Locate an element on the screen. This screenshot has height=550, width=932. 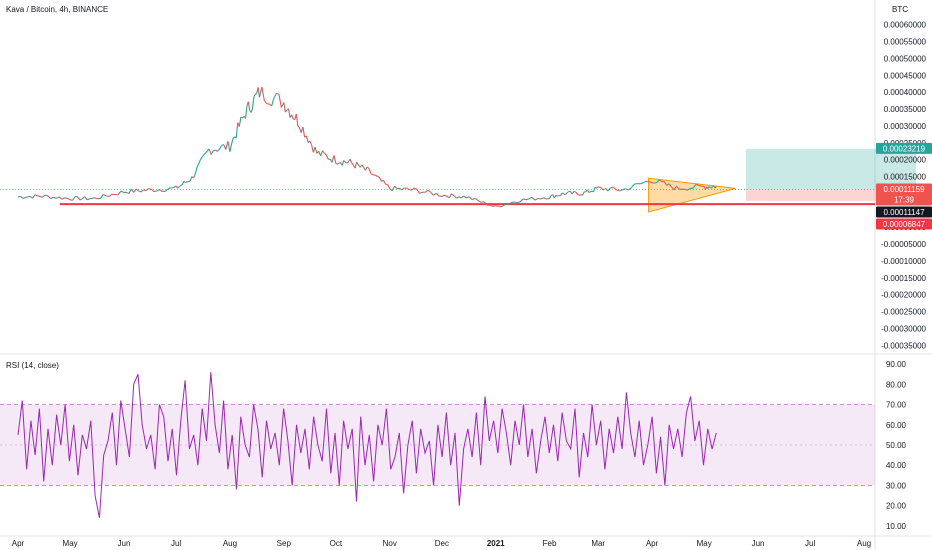
price-tick-label: -0.00010000 is located at coordinates (903, 261).